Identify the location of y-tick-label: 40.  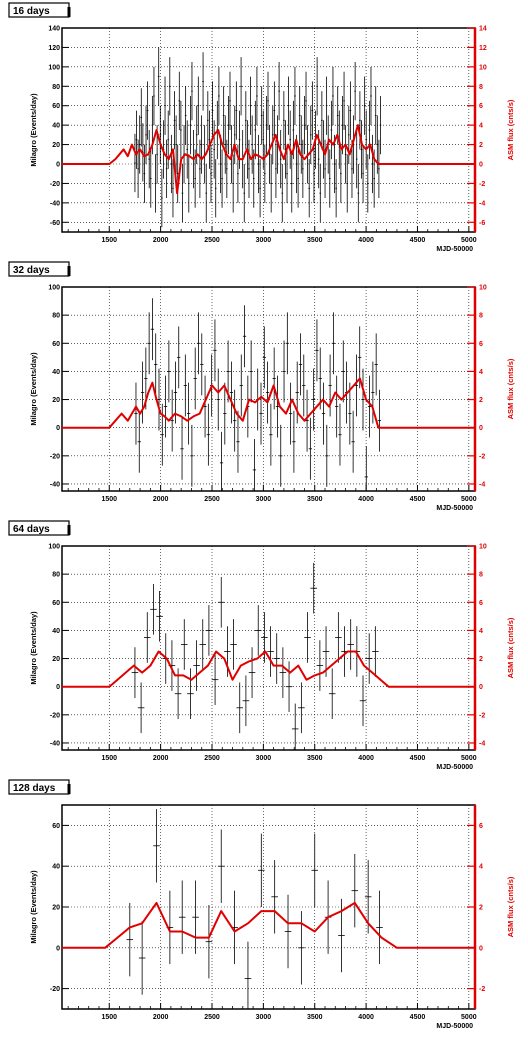
(56, 372).